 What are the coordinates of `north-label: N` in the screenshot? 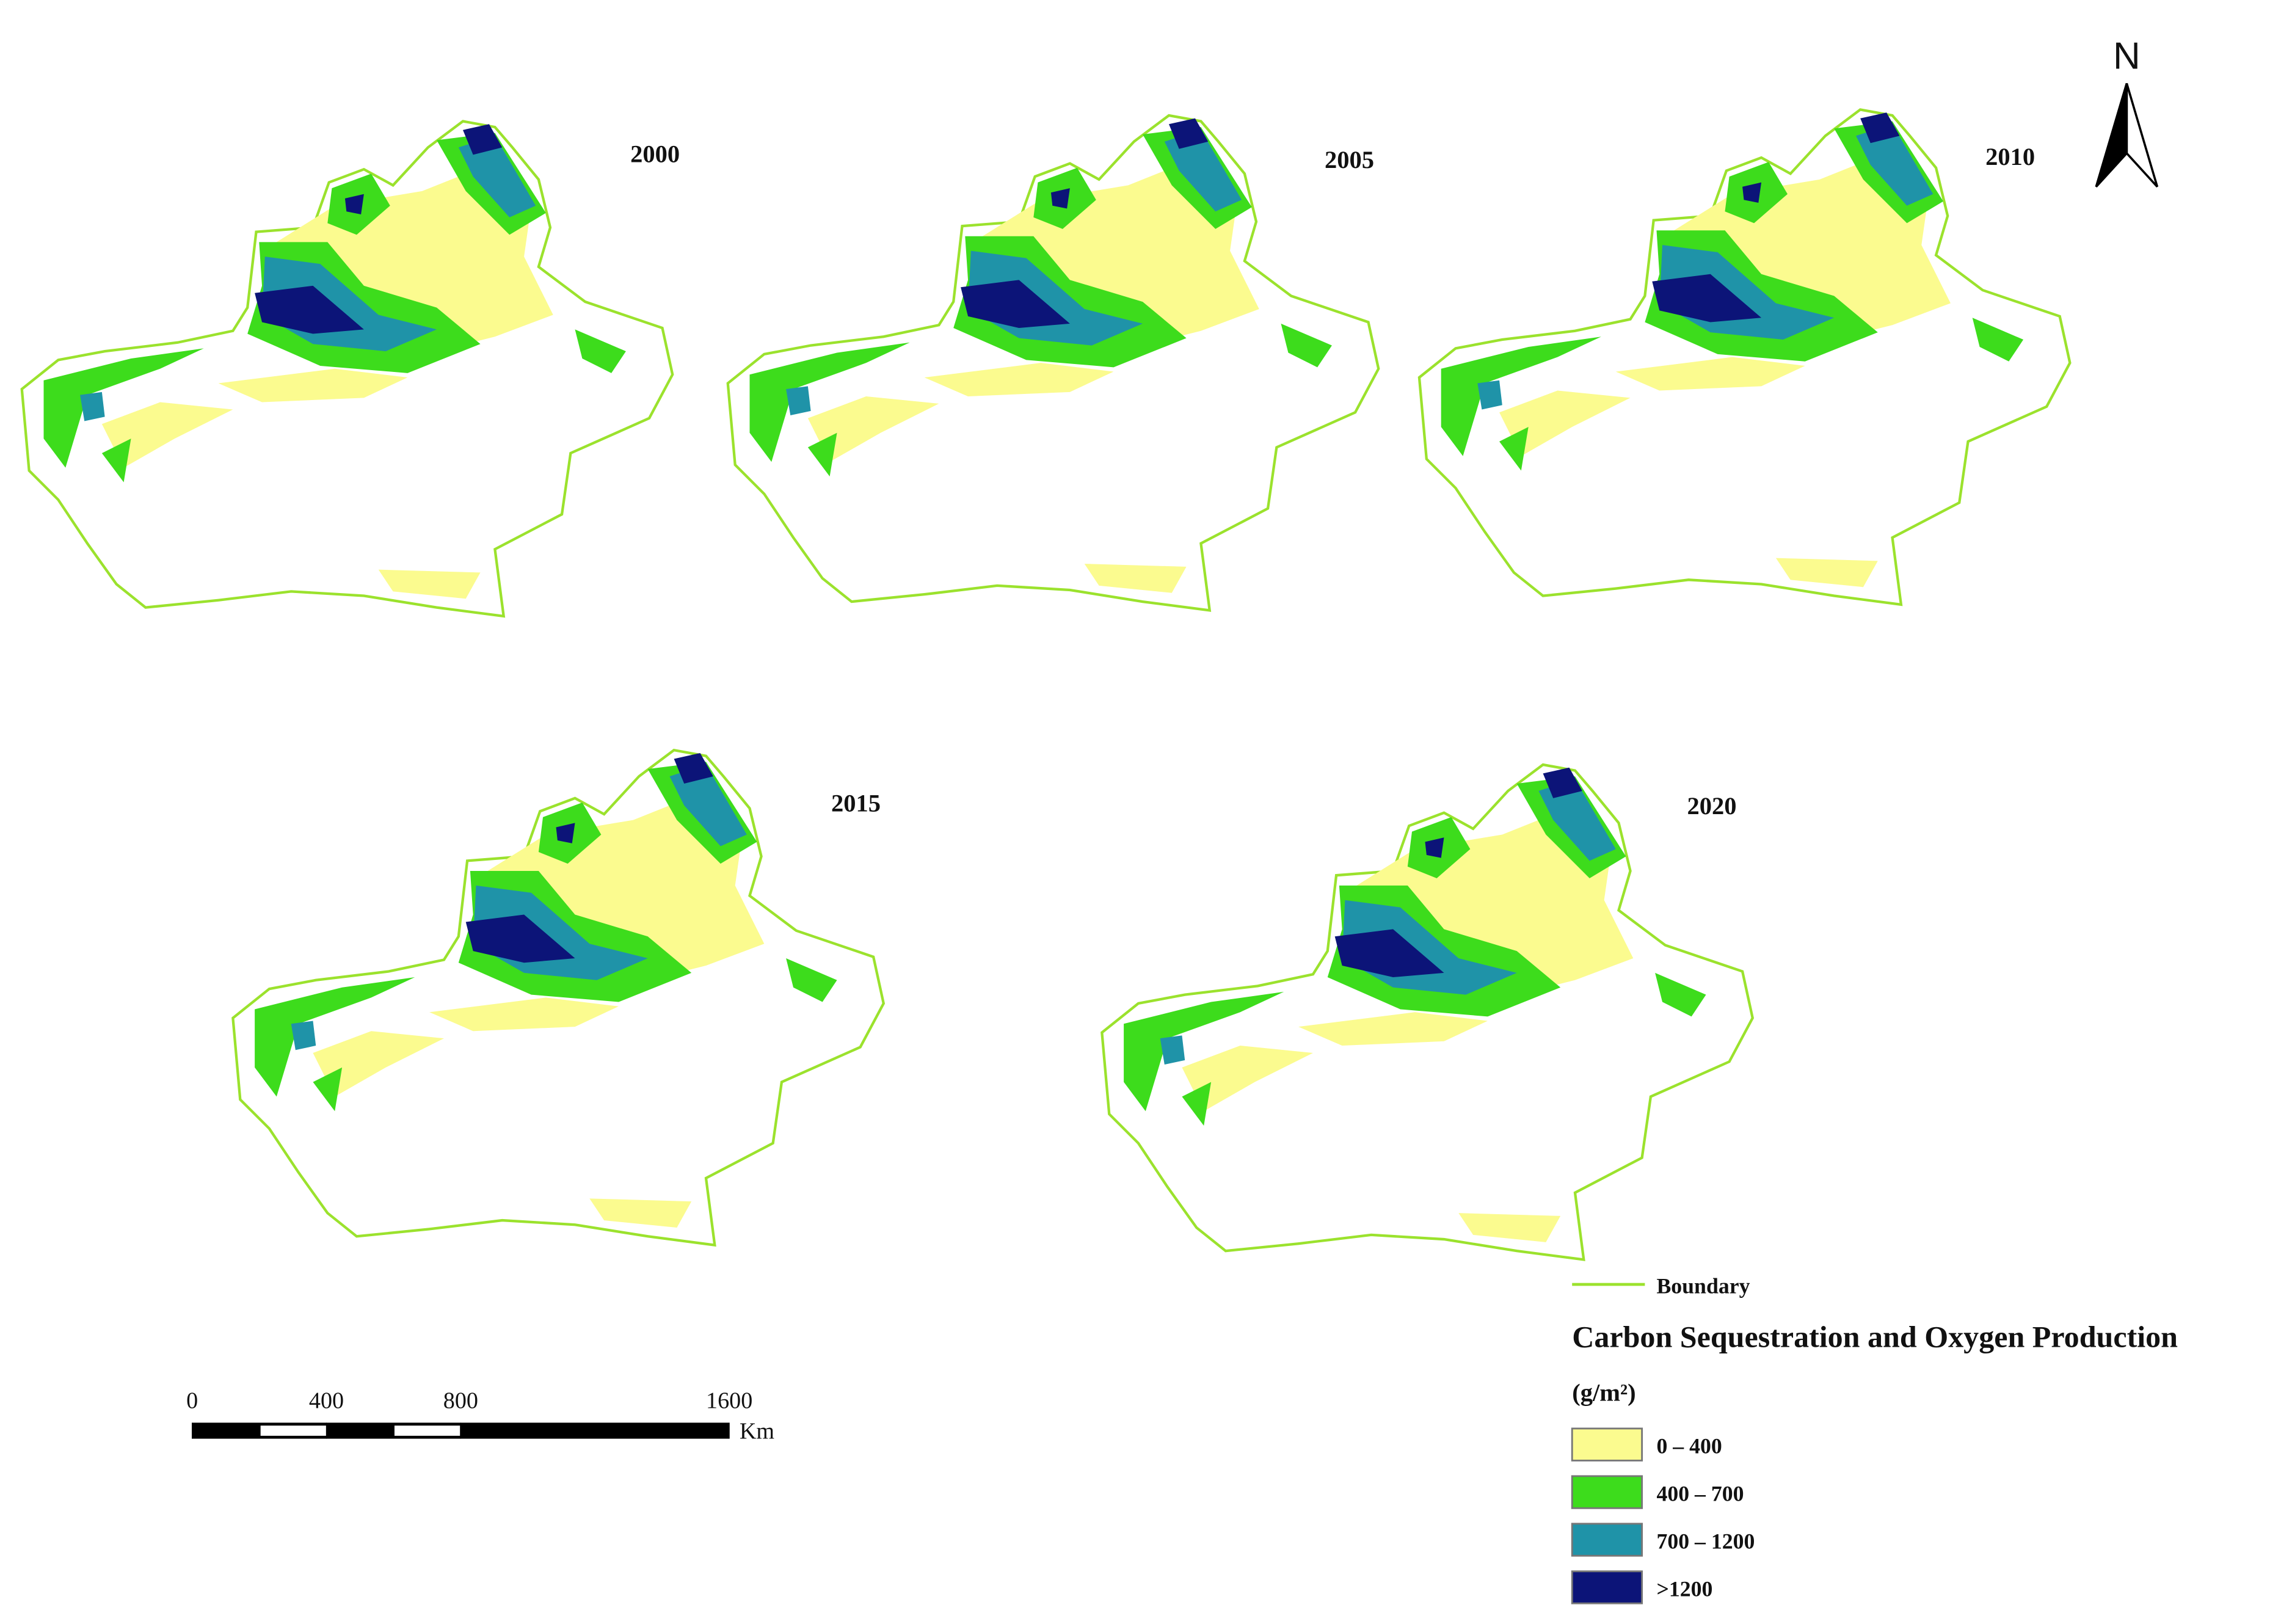 It's located at (2127, 57).